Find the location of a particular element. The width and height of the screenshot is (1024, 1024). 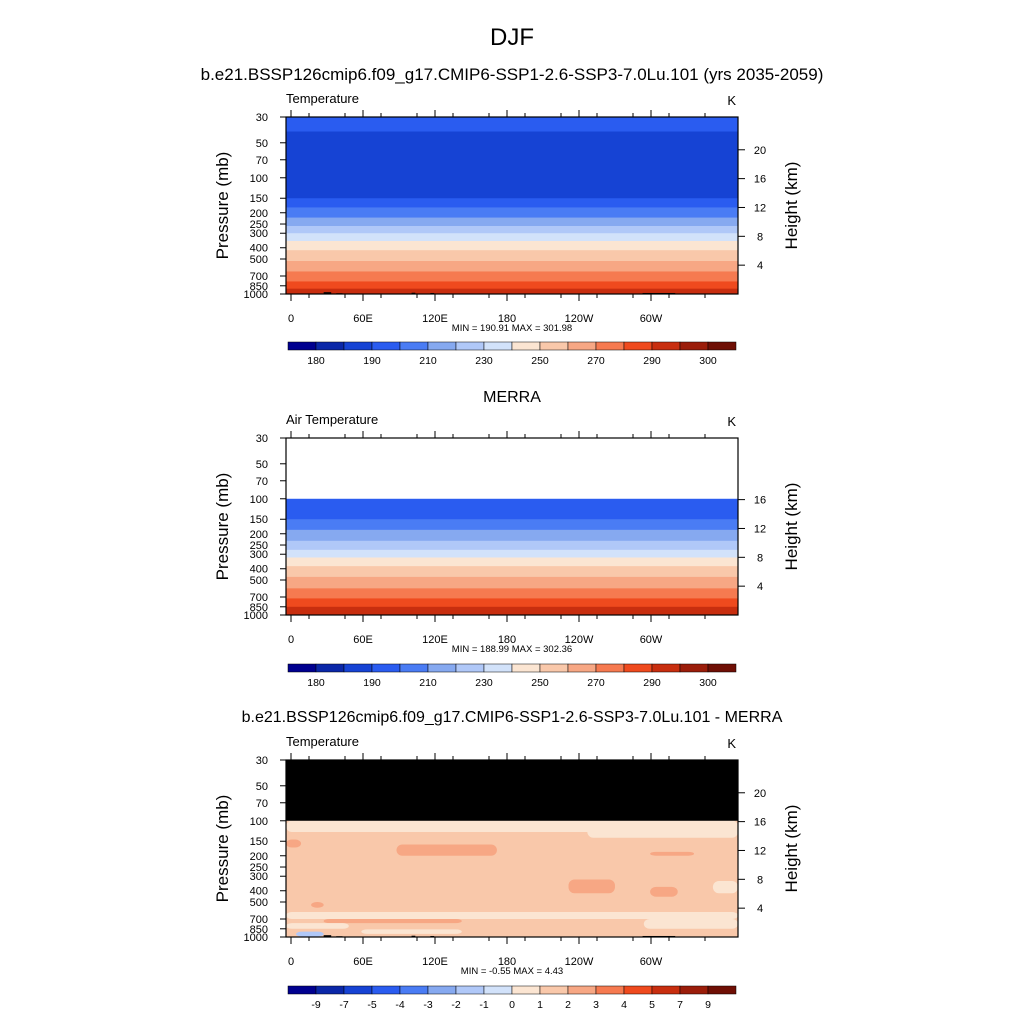

height-tick-label: 4 is located at coordinates (760, 587).